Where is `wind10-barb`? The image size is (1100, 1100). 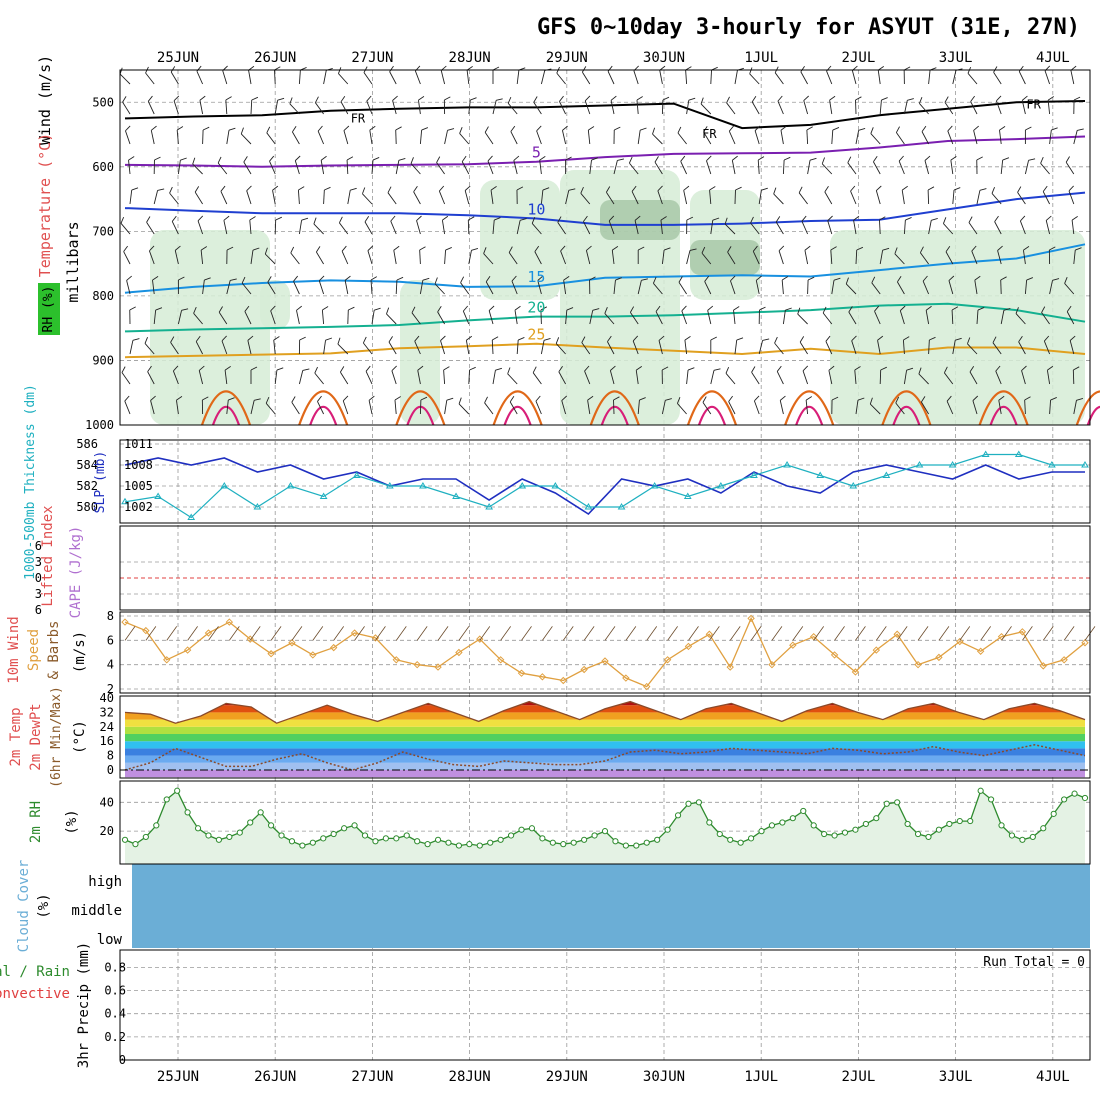
wind10-barb is located at coordinates (839, 633).